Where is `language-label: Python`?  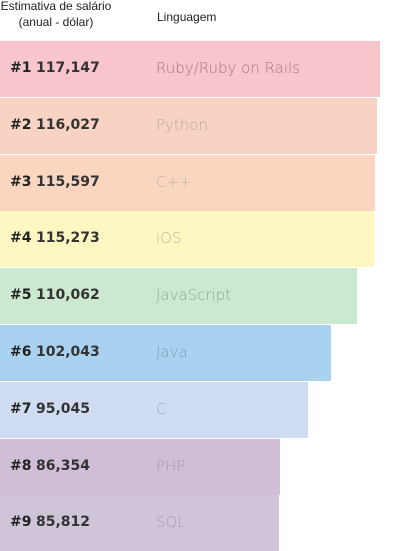 language-label: Python is located at coordinates (182, 124).